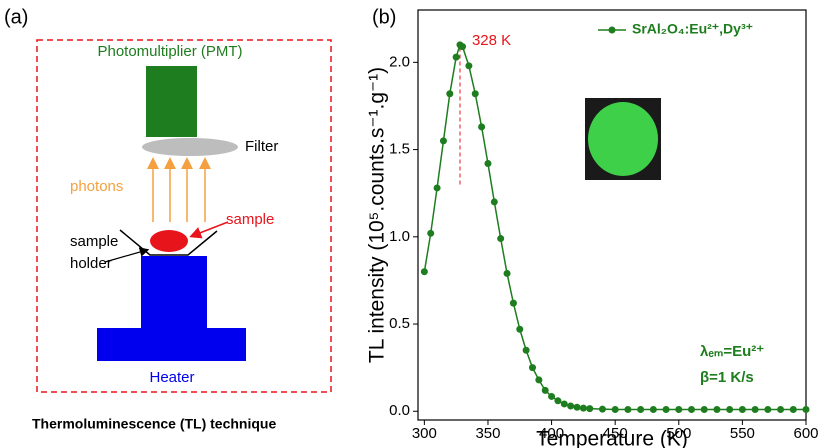 Image resolution: width=821 pixels, height=448 pixels. I want to click on holder, so click(168, 242).